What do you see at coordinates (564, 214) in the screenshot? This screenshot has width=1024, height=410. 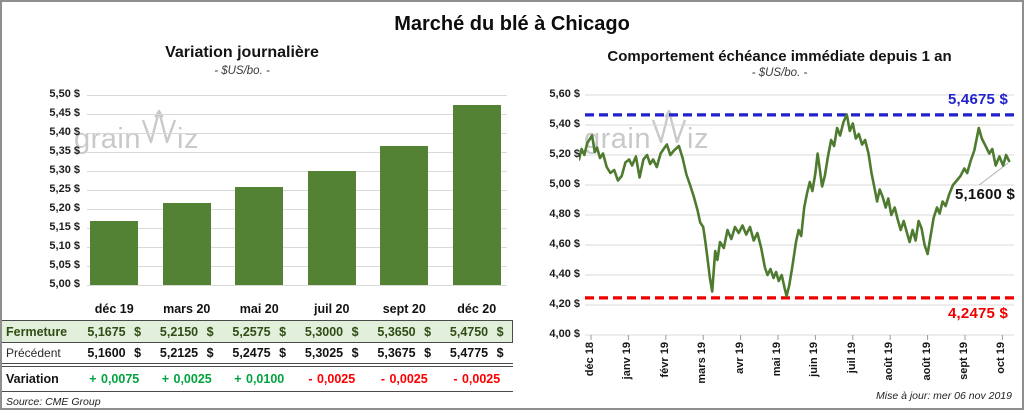 I see `y-axis-tick-label: 4,80 $` at bounding box center [564, 214].